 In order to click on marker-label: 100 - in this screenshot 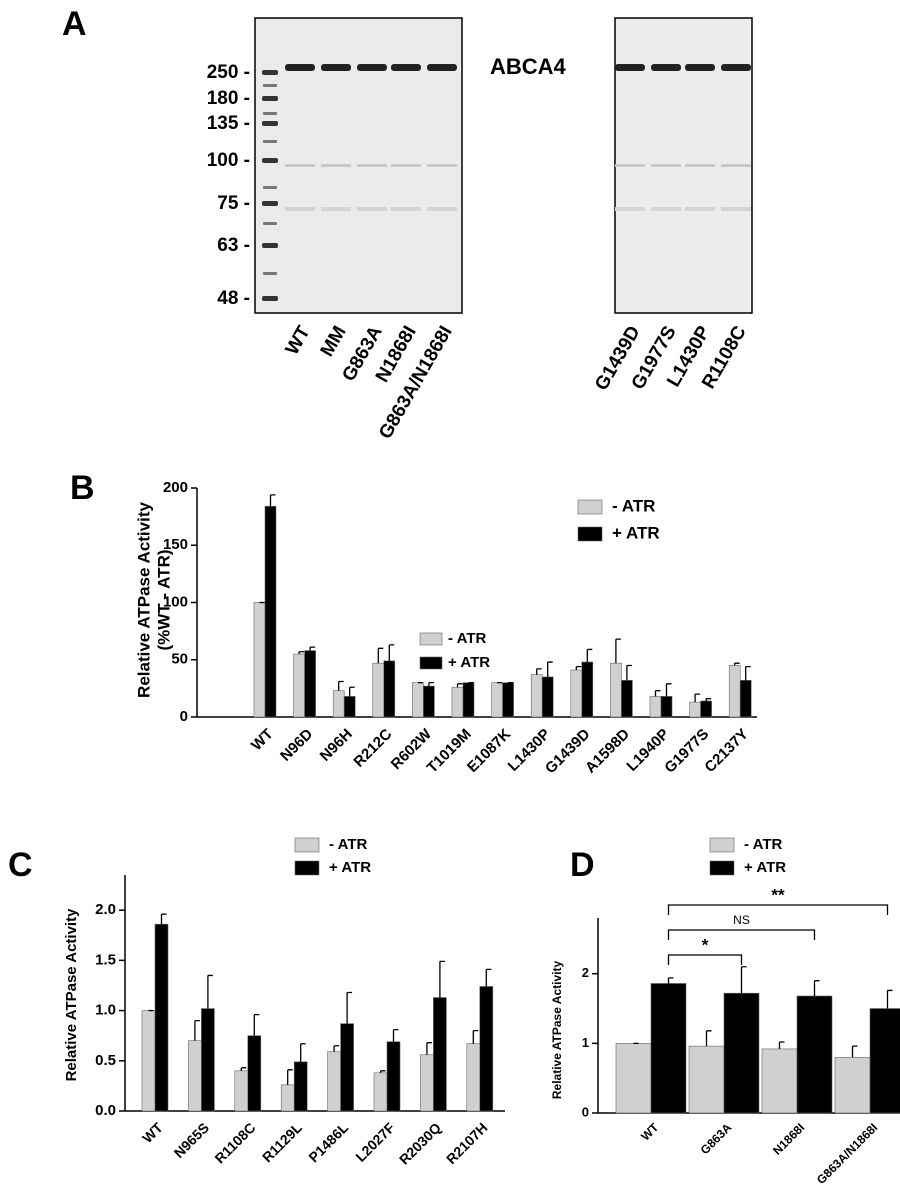, I will do `click(228, 160)`.